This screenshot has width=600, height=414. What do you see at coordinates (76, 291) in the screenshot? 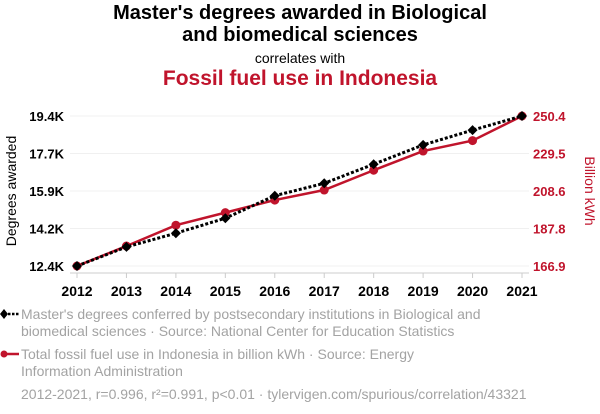
I see `x-tick-label: 2012` at bounding box center [76, 291].